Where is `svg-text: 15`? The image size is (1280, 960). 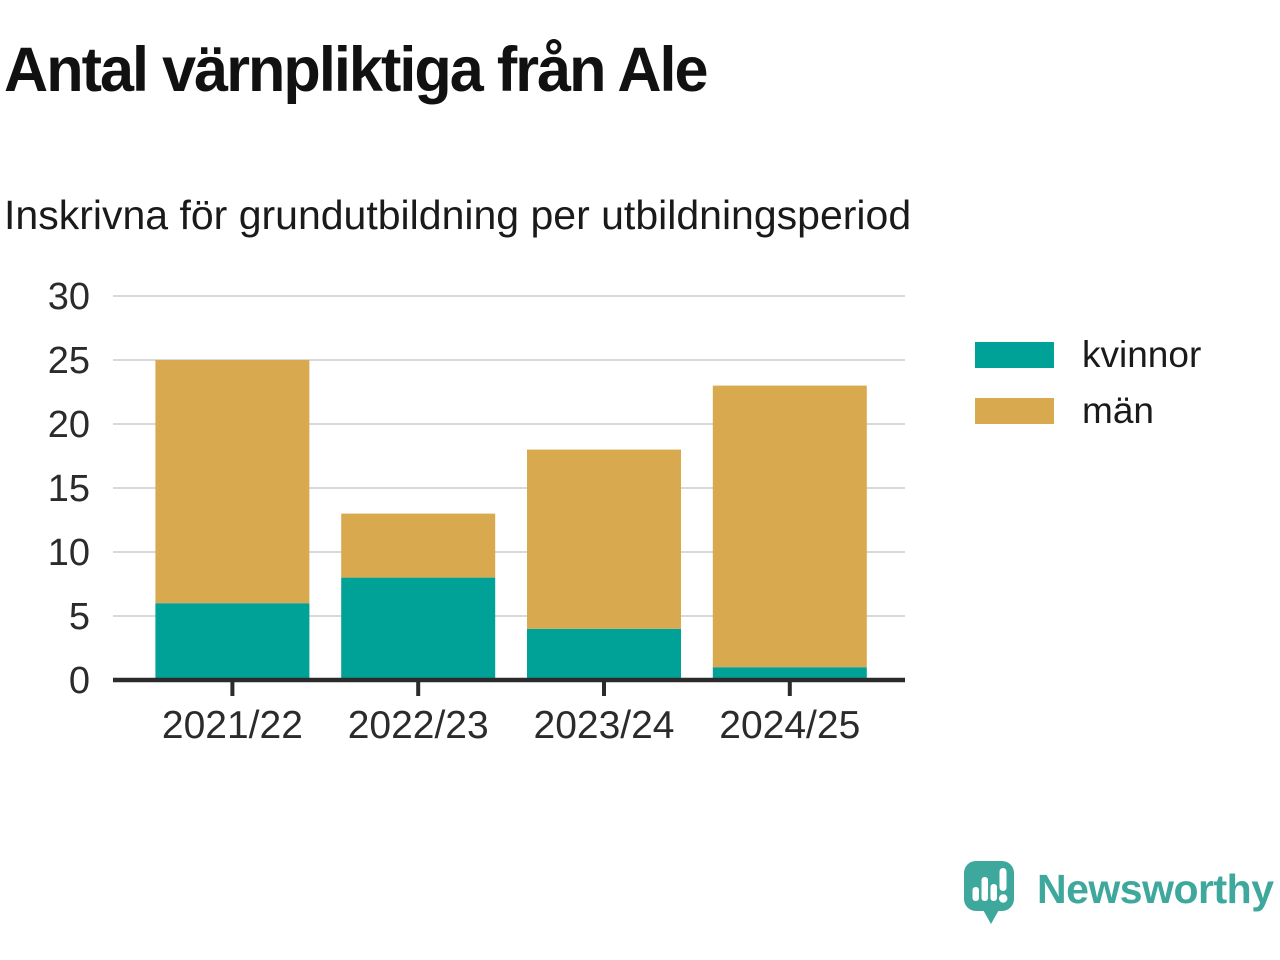
svg-text: 15 is located at coordinates (69, 489).